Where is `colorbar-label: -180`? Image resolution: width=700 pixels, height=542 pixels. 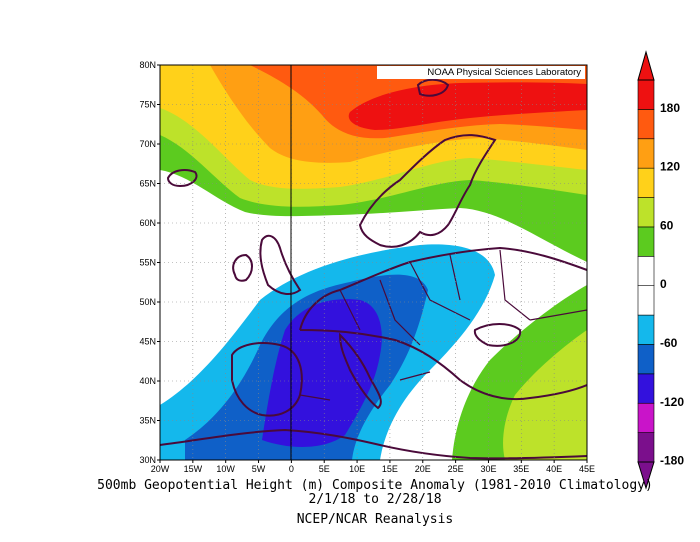 colorbar-label: -180 is located at coordinates (672, 461).